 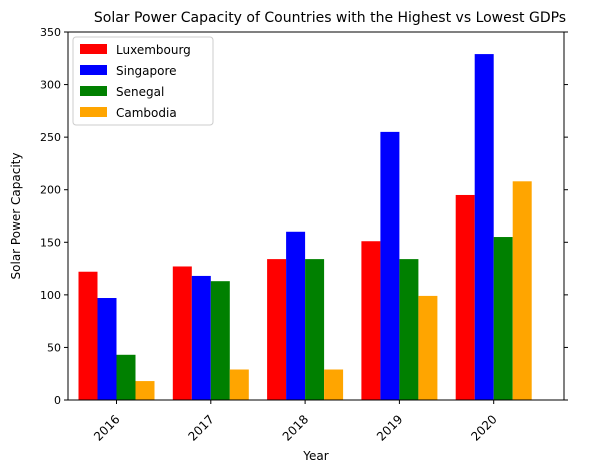 What do you see at coordinates (334, 384) in the screenshot?
I see `bar-cambodia-2018` at bounding box center [334, 384].